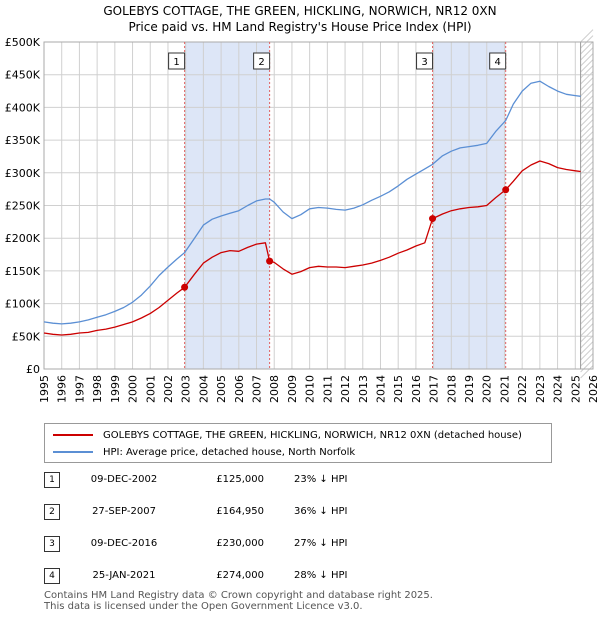 The height and width of the screenshot is (620, 600). I want to click on x-tick-label: 2012, so click(345, 389).